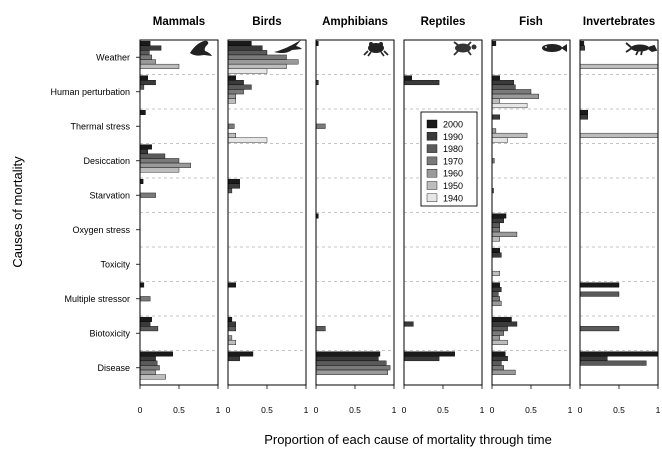 The height and width of the screenshot is (456, 662). What do you see at coordinates (443, 22) in the screenshot?
I see `panel-title: Reptiles` at bounding box center [443, 22].